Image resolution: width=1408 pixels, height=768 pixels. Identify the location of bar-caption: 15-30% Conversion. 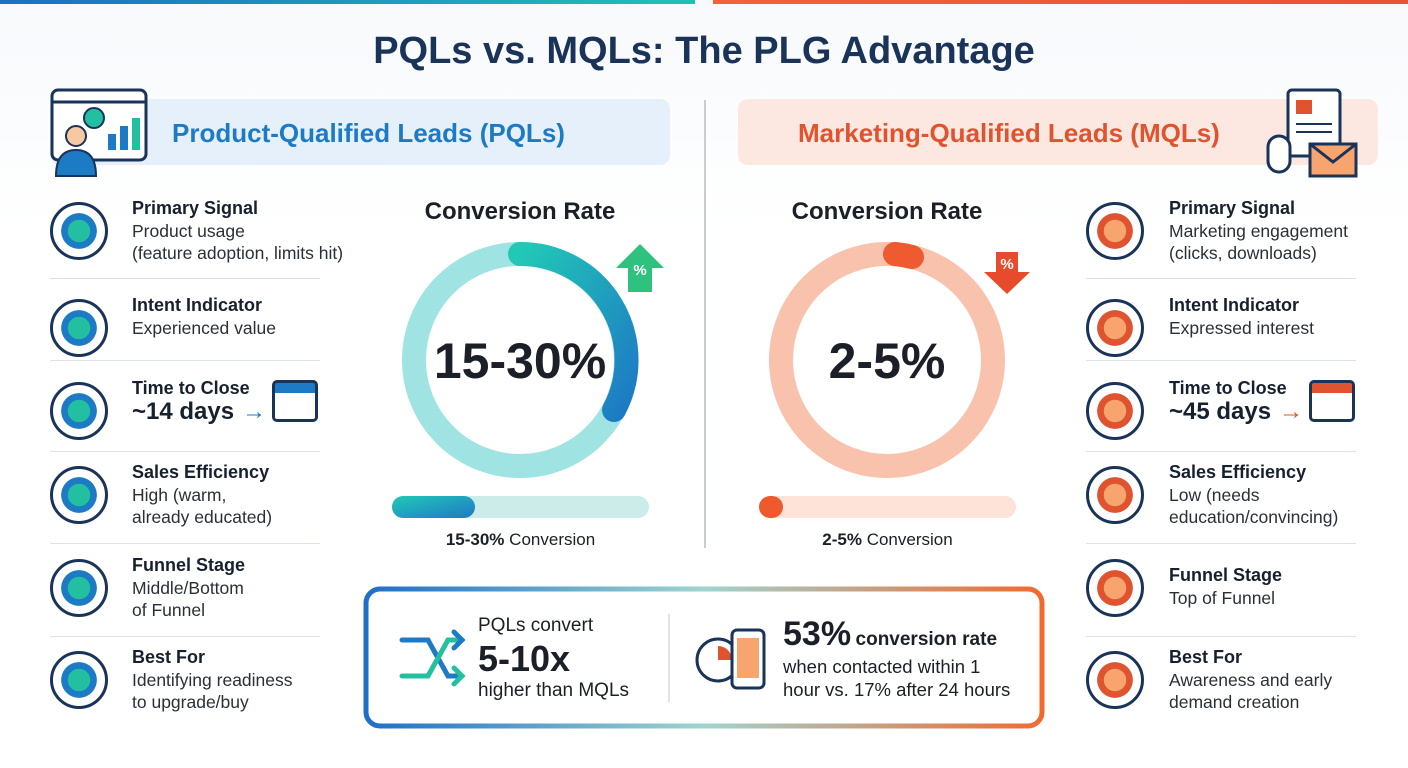
(520, 540).